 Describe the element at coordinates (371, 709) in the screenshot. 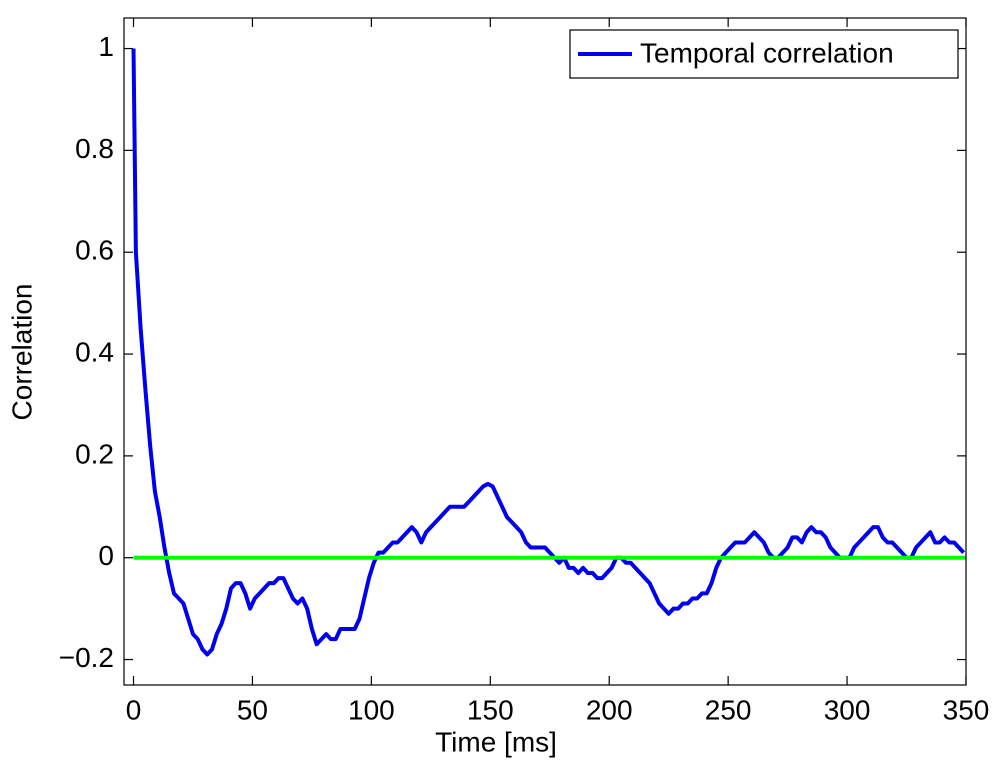

I see `x-tick-label: 100` at that location.